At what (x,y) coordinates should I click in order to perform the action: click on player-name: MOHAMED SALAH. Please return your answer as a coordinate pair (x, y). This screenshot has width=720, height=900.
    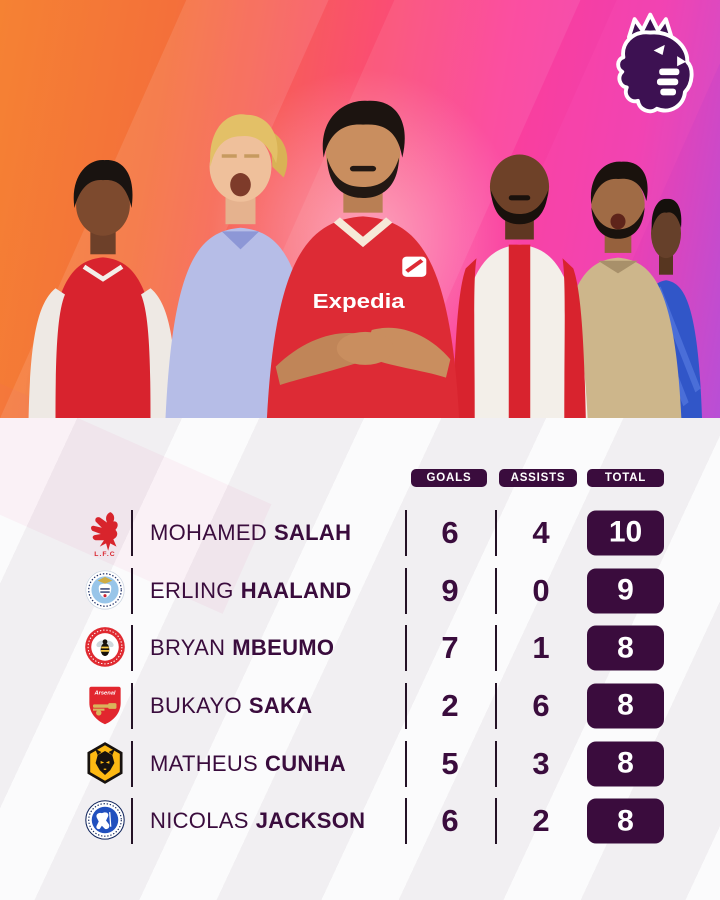
    Looking at the image, I should click on (275, 533).